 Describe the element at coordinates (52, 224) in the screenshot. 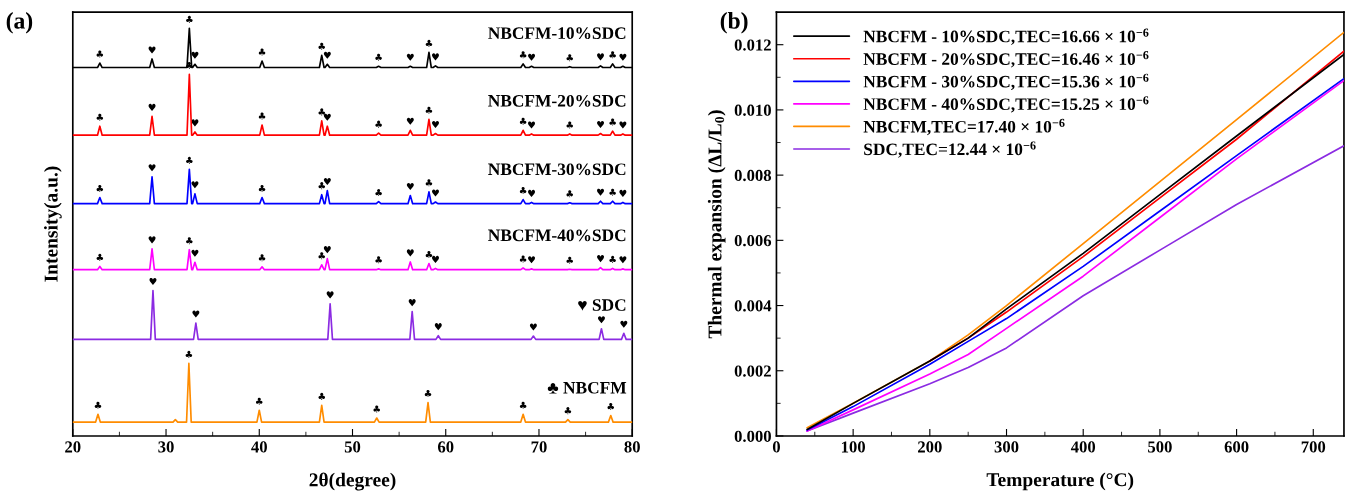

I see `y-axis-title: Intensity(a.u.)` at that location.